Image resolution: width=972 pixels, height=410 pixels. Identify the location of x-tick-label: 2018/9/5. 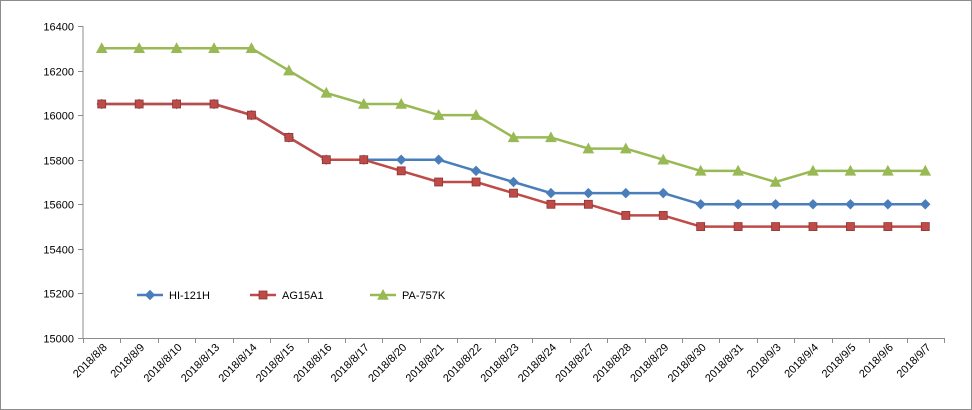
(839, 361).